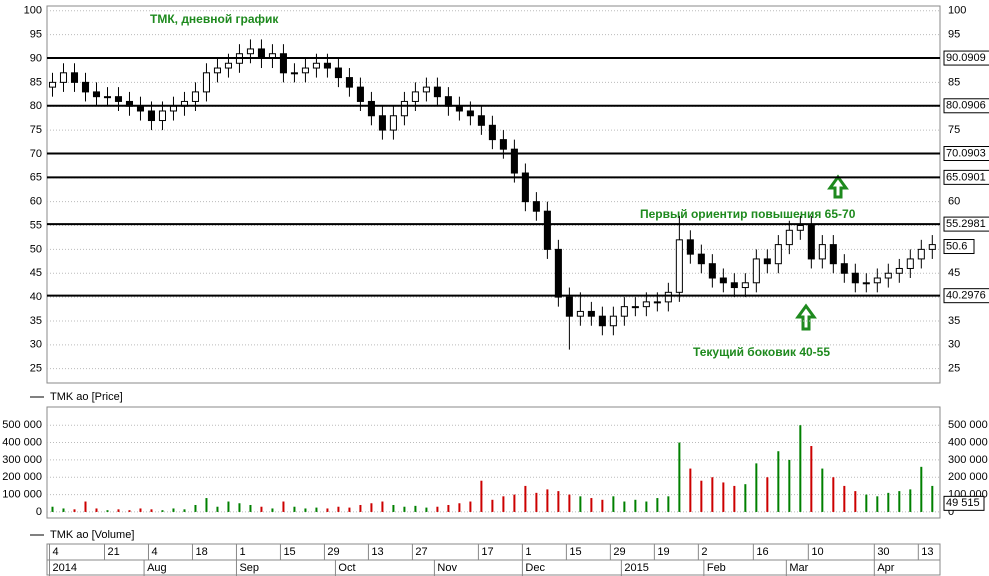  Describe the element at coordinates (966, 153) in the screenshot. I see `level-label: 70.0903` at that location.